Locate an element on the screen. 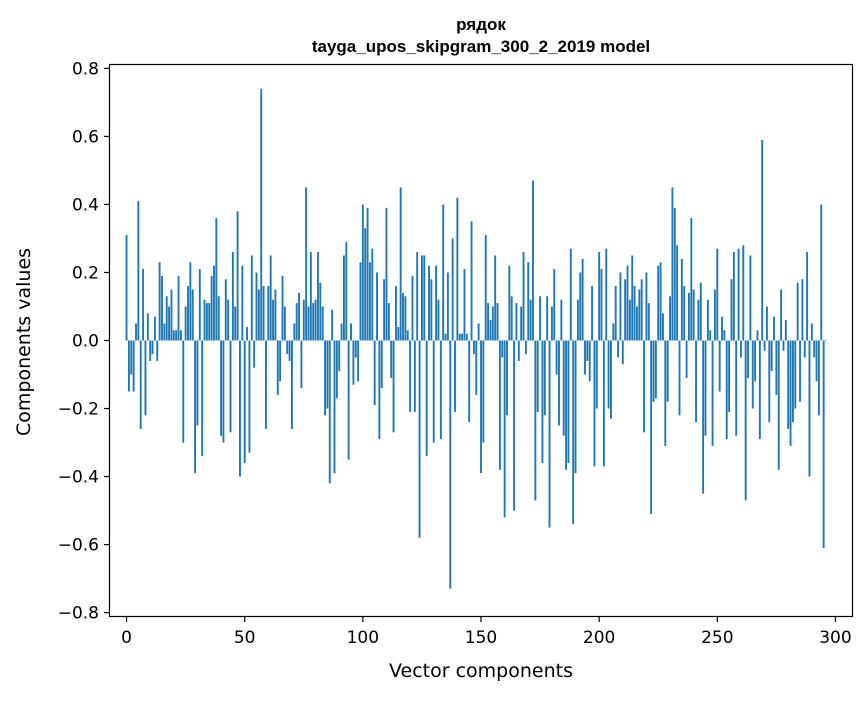 Image resolution: width=867 pixels, height=701 pixels. y-tick-label: 0.4 is located at coordinates (85, 205).